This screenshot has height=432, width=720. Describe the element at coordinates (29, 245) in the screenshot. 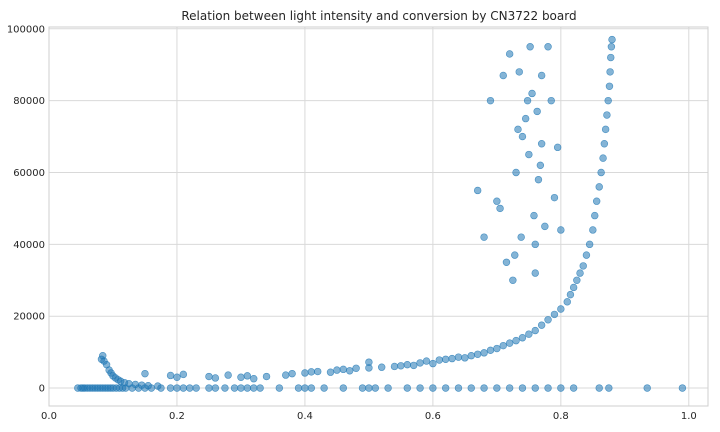

I see `y-tick-label: 40000` at that location.